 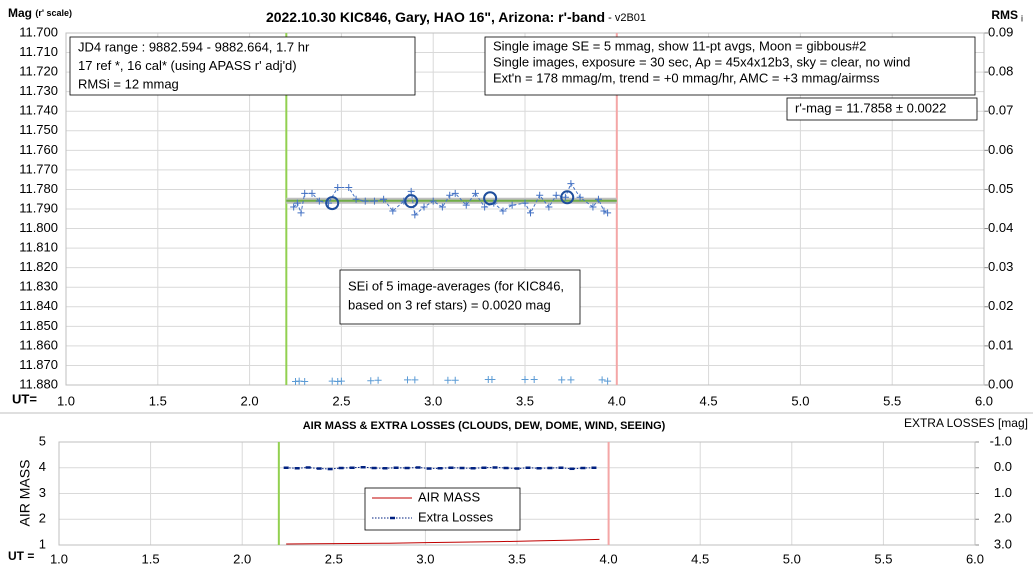 What do you see at coordinates (38, 207) in the screenshot?
I see `y-tick-label: 11.790` at bounding box center [38, 207].